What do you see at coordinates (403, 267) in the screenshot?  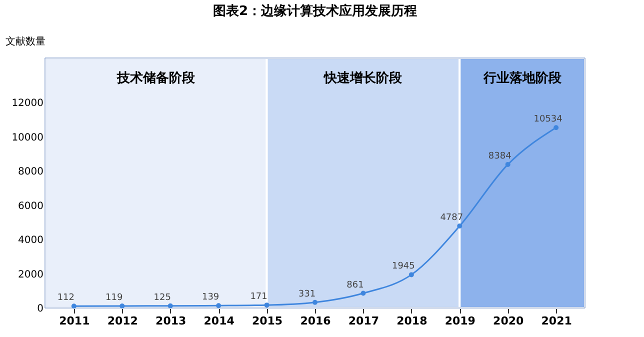 I see `data-label: 1945` at bounding box center [403, 267].